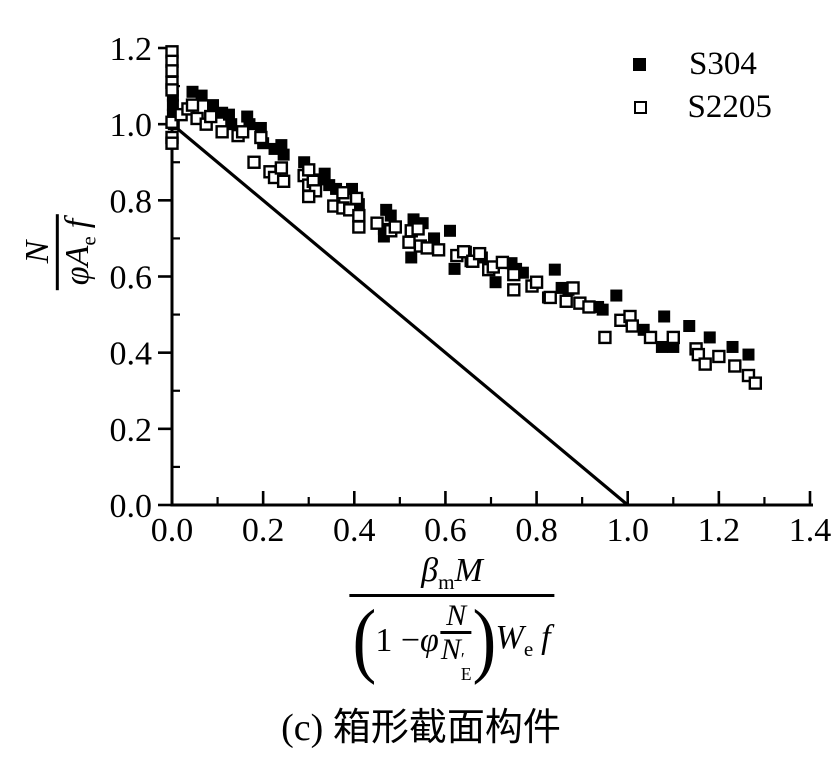 The width and height of the screenshot is (838, 770). I want to click on y-label-denominator: φAef, so click(80, 252).